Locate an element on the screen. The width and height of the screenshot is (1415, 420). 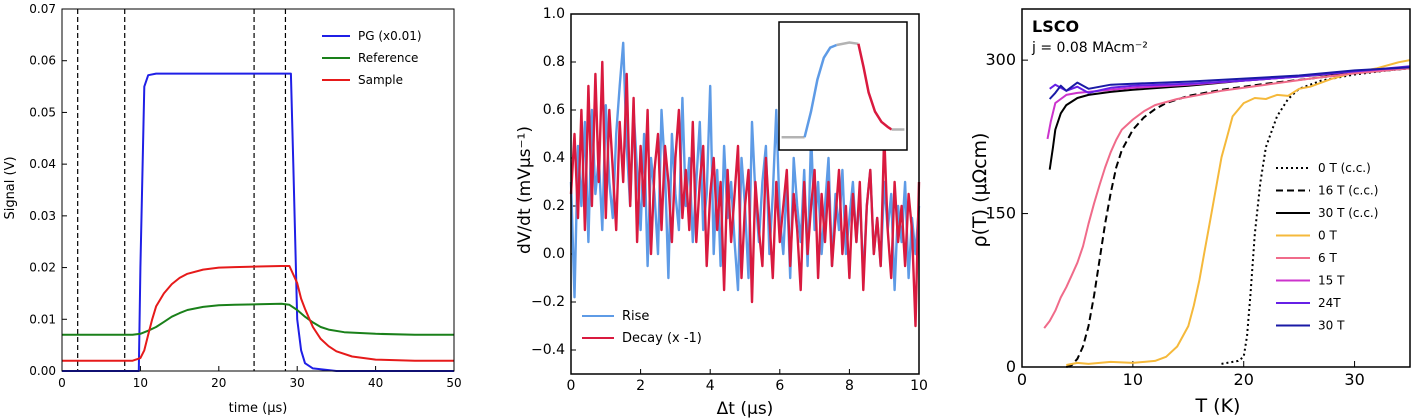
legend-label: PG (x0.01) is located at coordinates (390, 36).